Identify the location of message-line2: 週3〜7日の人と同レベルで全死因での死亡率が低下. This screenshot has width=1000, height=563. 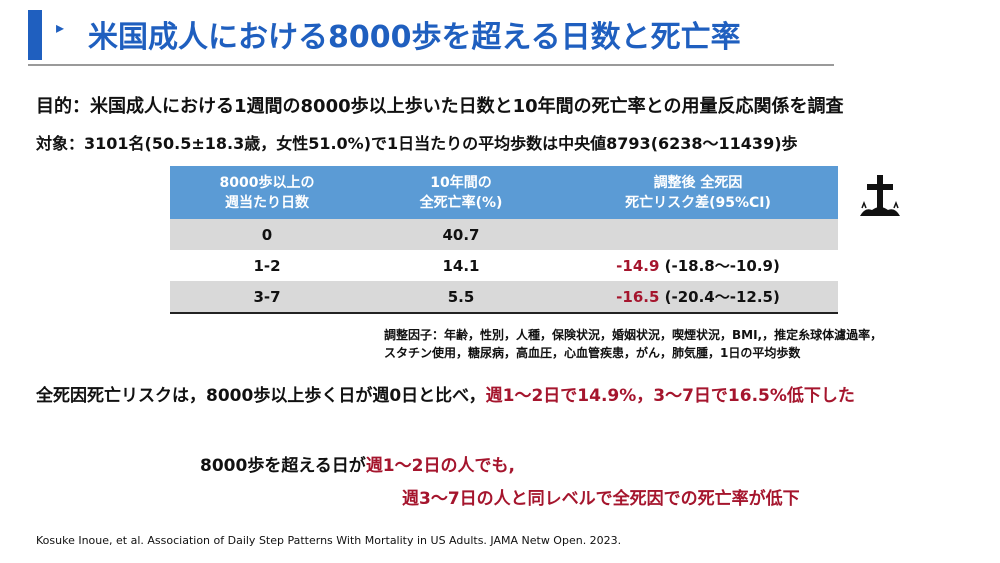
(601, 499).